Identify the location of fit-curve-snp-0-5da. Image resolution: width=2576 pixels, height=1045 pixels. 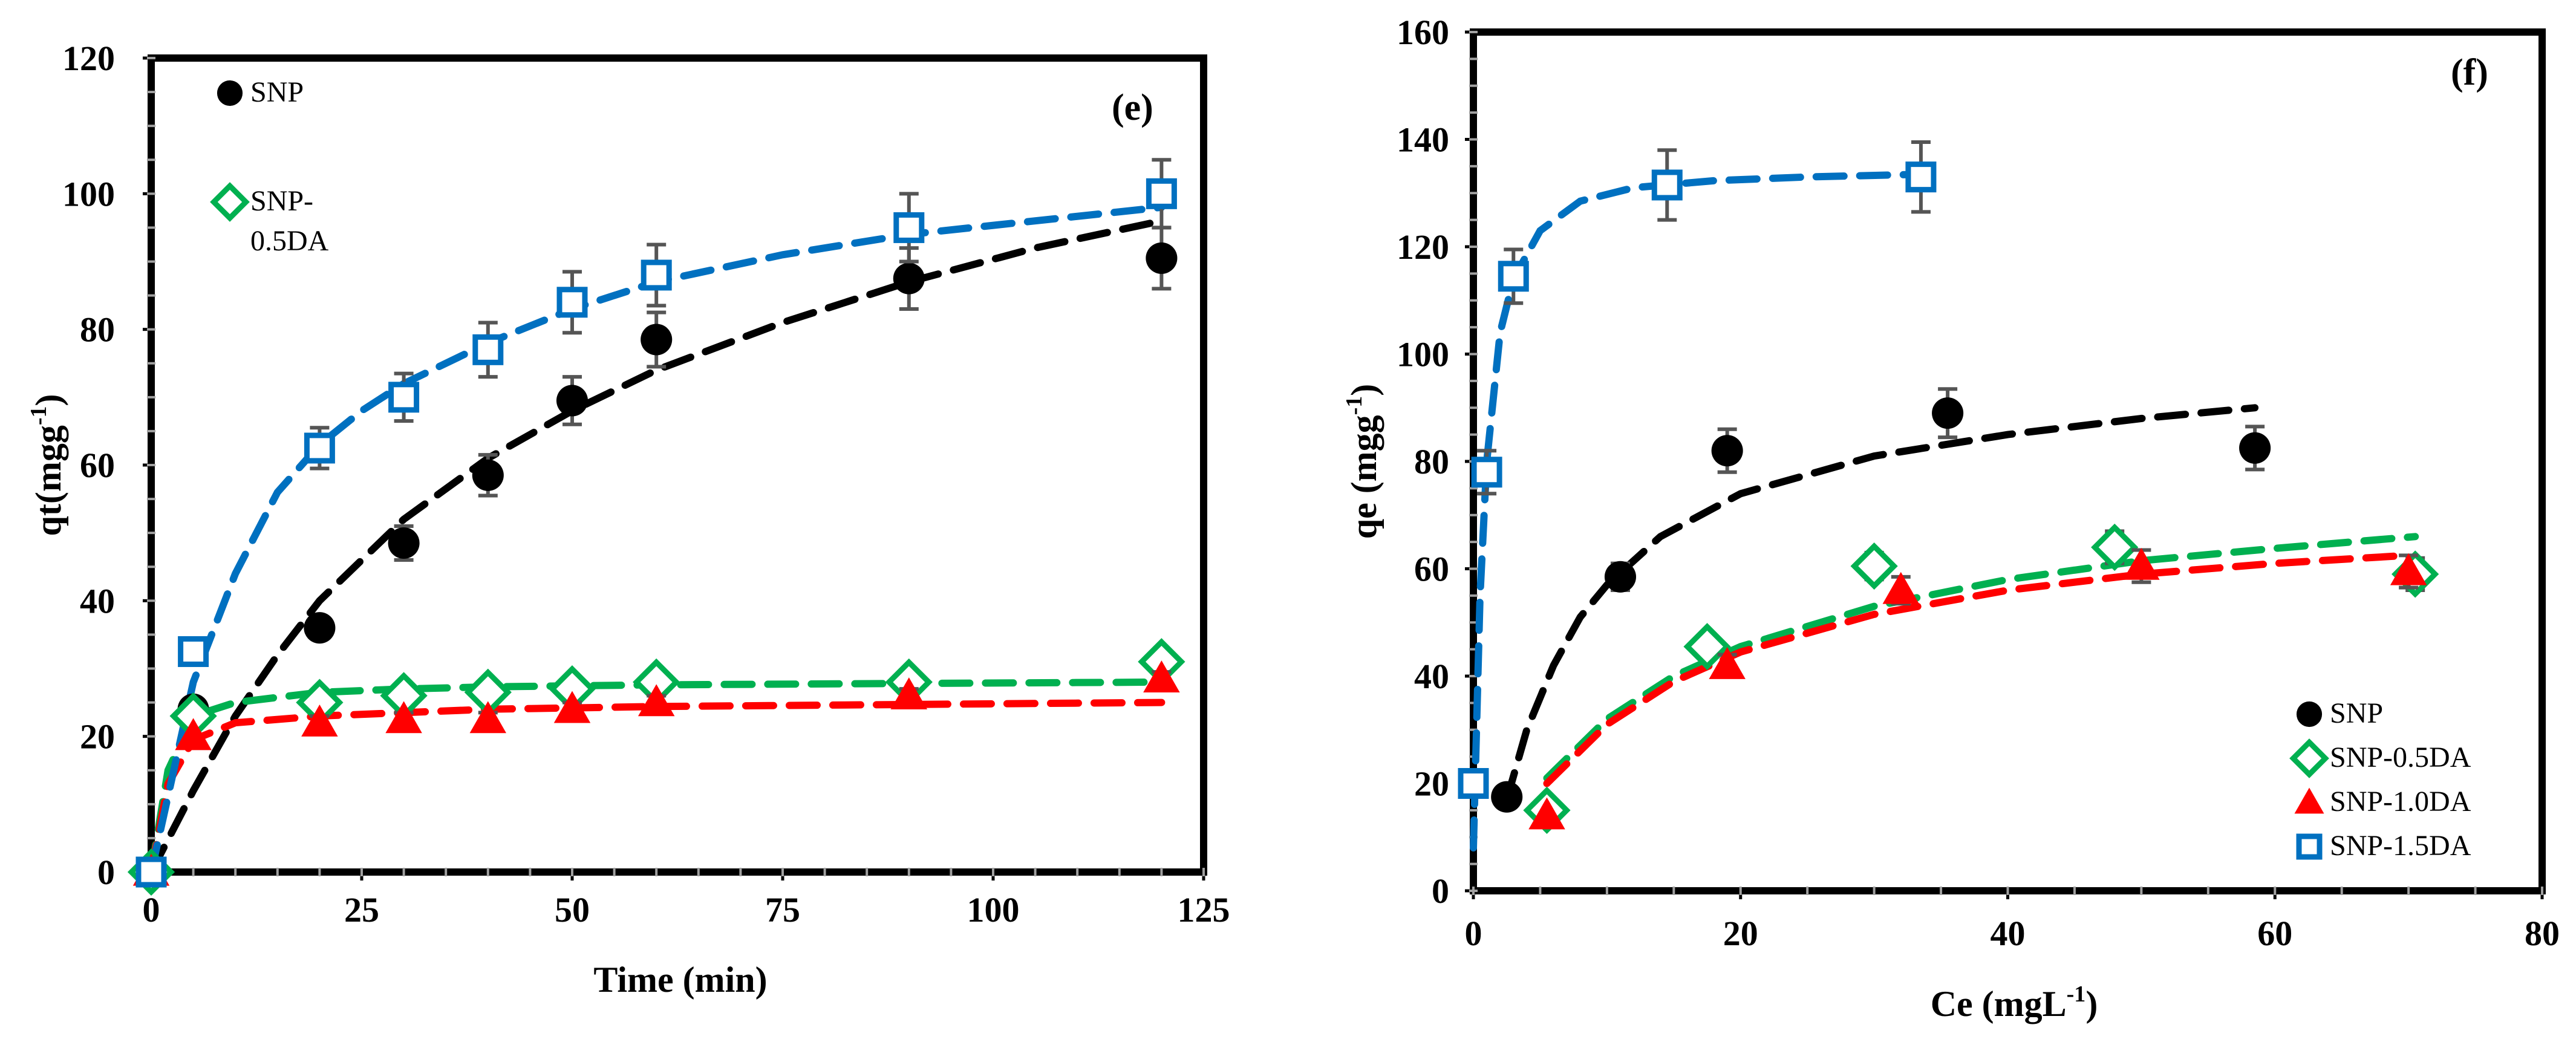
(1981, 657).